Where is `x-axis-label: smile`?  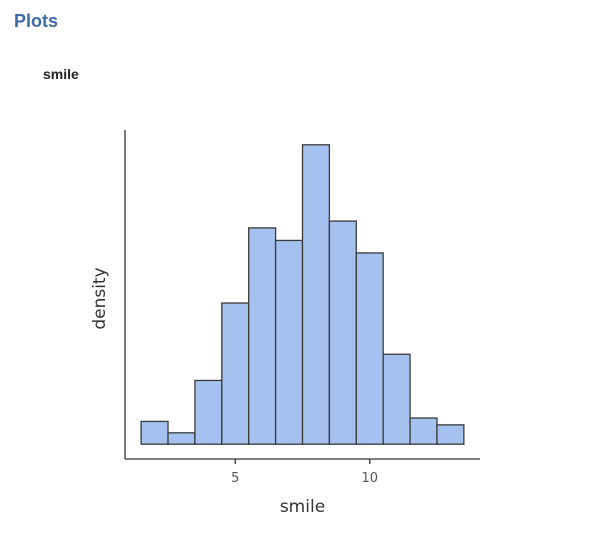 x-axis-label: smile is located at coordinates (302, 507).